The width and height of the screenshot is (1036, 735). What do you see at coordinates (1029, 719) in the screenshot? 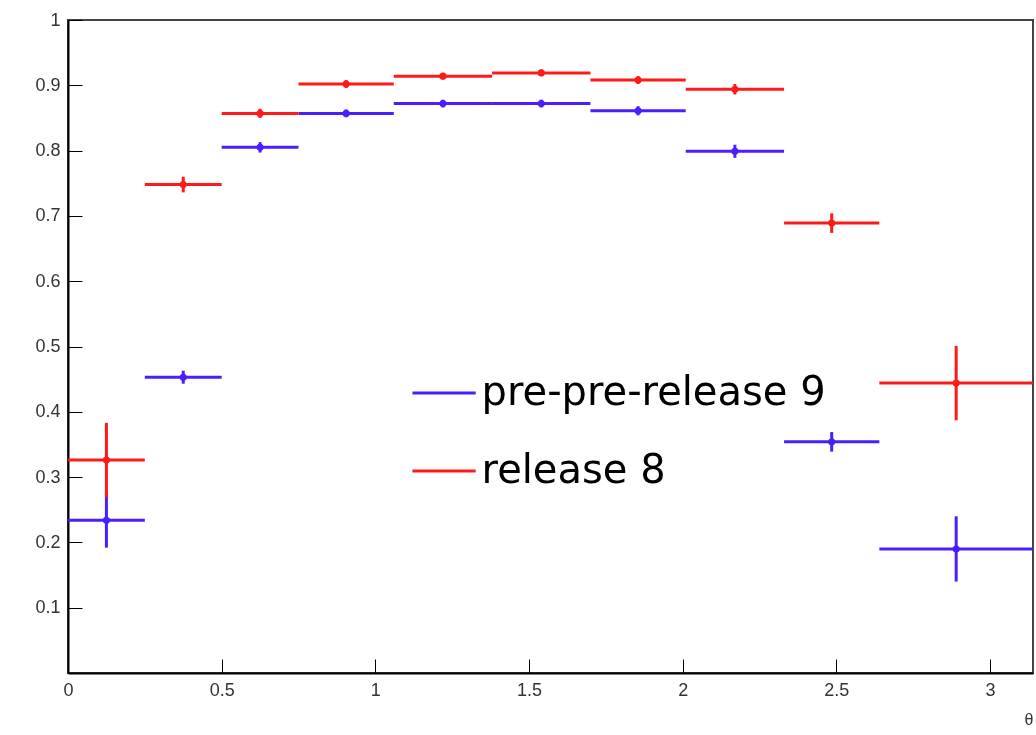
I see `x-axis-title: θ` at bounding box center [1029, 719].